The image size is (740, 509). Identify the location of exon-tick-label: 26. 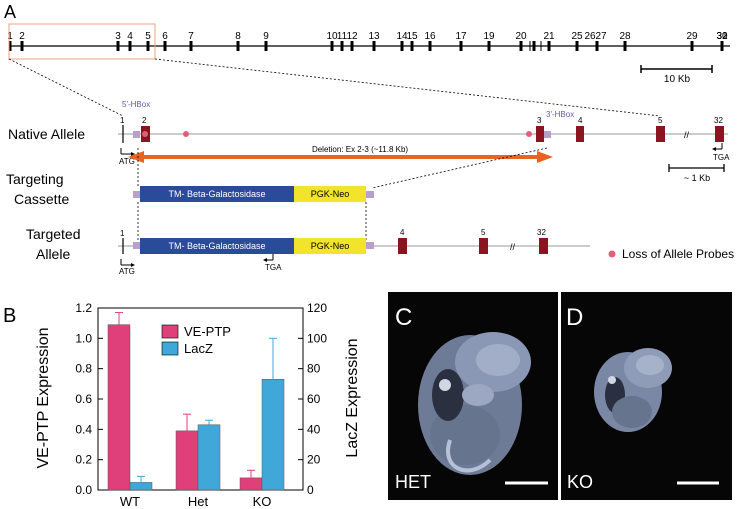
(590, 36).